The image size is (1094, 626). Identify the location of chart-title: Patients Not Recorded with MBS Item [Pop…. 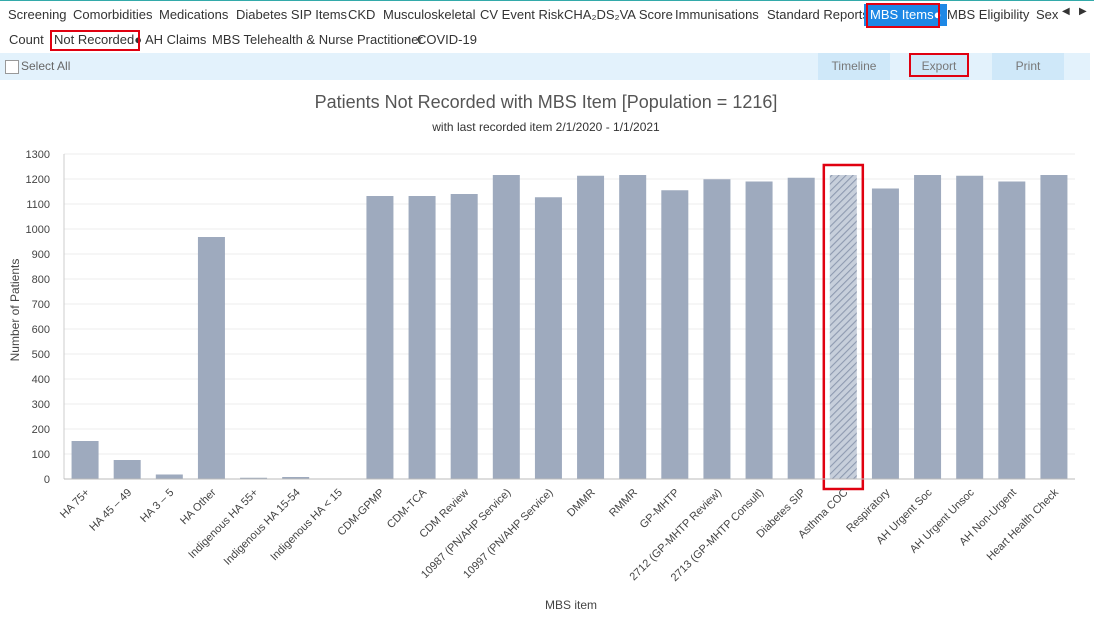
(546, 102).